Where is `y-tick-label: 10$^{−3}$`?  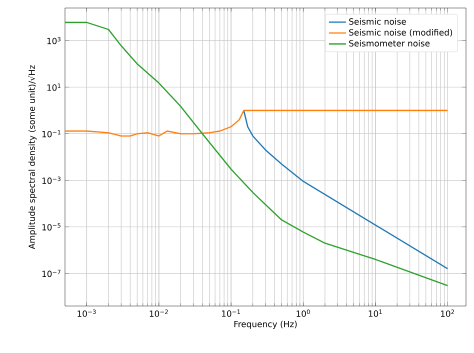
y-tick-label: 10$^{−3}$ is located at coordinates (51, 180).